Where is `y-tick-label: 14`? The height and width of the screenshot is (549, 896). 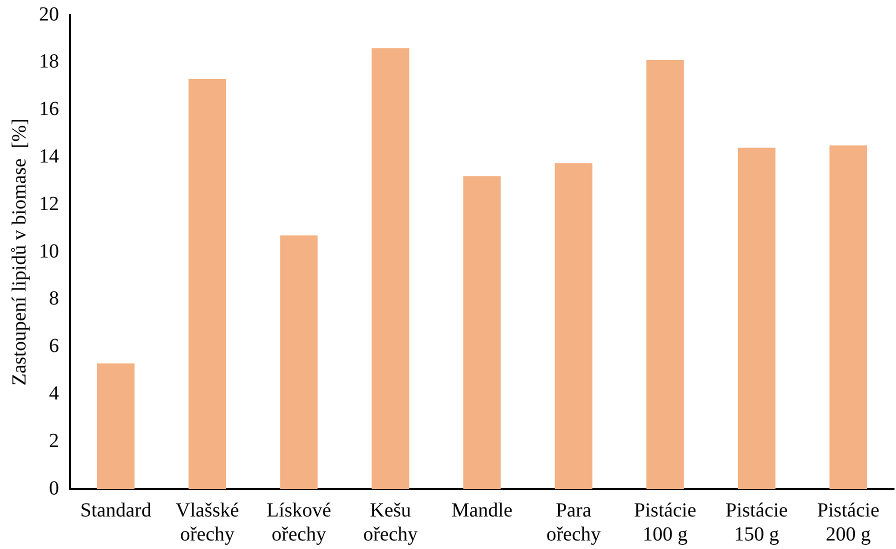
y-tick-label: 14 is located at coordinates (49, 156).